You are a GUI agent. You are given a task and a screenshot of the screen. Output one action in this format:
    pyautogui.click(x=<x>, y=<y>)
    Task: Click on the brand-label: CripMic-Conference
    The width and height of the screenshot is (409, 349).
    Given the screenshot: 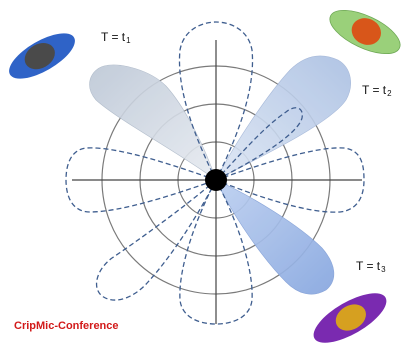 What is the action you would take?
    pyautogui.click(x=66, y=326)
    